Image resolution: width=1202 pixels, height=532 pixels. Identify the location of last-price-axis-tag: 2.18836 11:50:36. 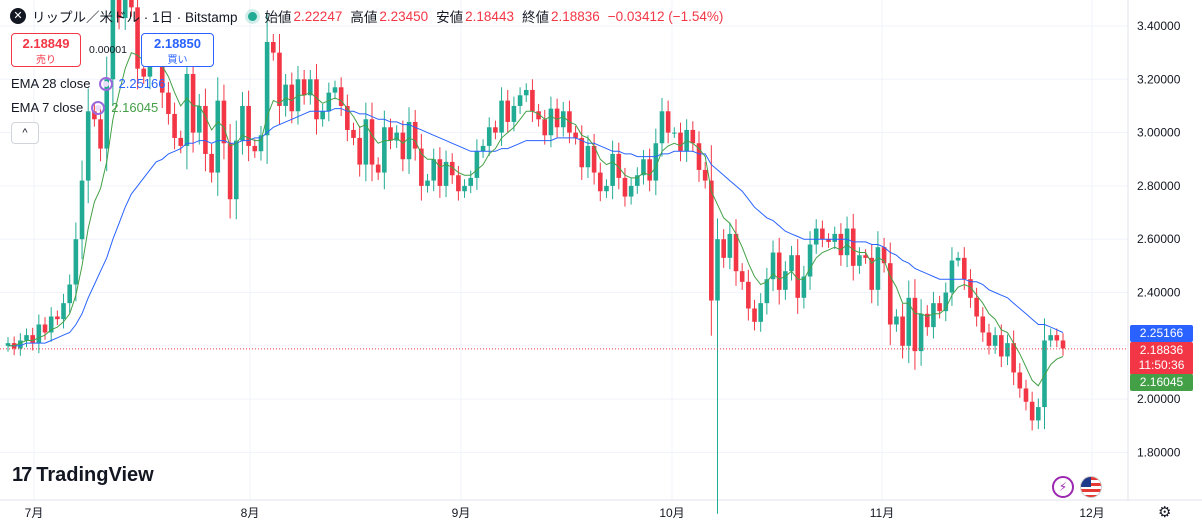
(1161, 358).